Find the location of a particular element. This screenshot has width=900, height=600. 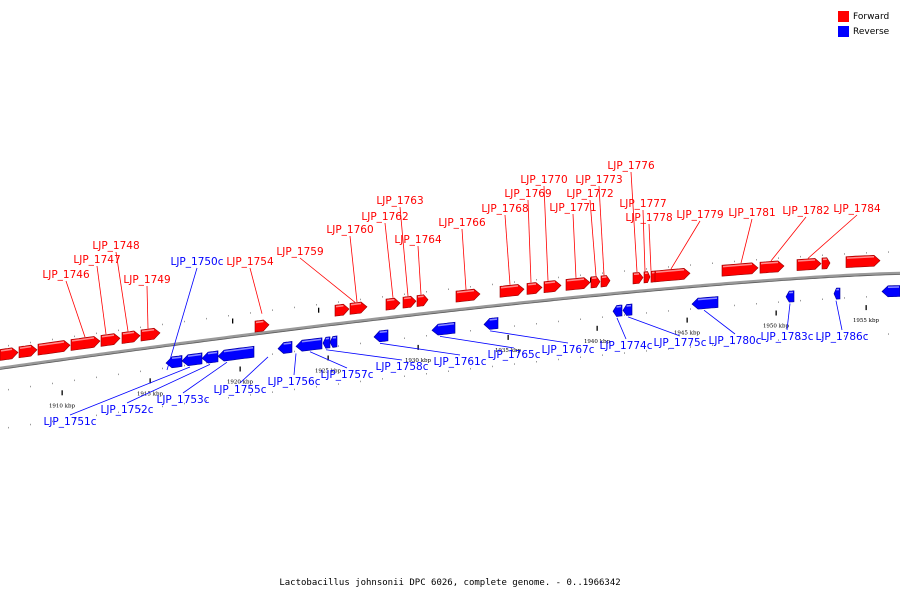

gene-f20 is located at coordinates (638, 278).